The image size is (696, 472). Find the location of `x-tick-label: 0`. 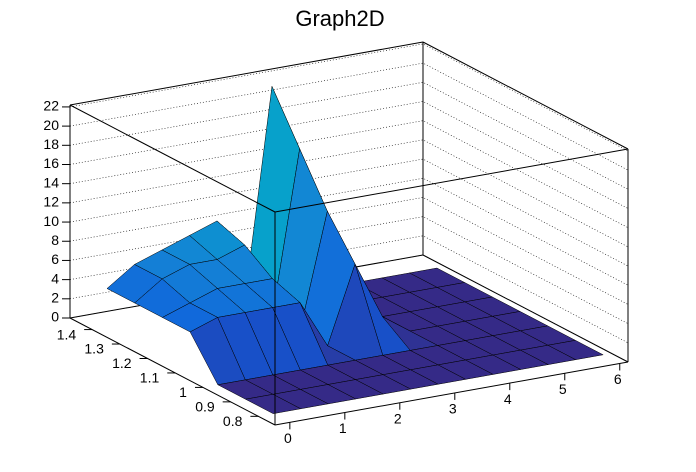

x-tick-label: 0 is located at coordinates (288, 438).